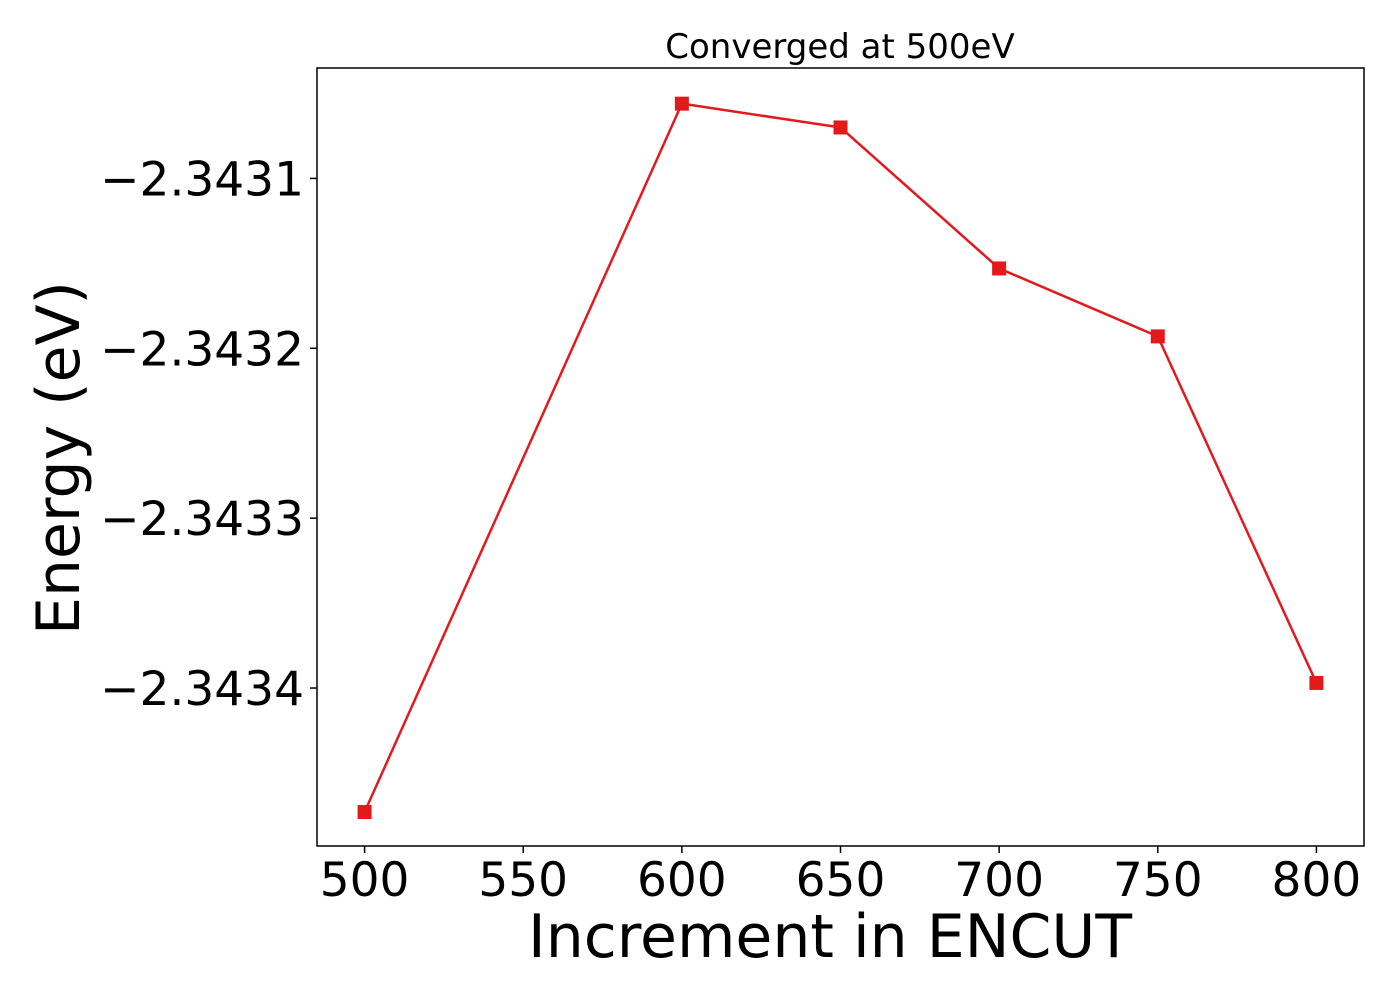 This screenshot has height=1000, width=1400. Describe the element at coordinates (365, 880) in the screenshot. I see `x-tick-label: 500` at that location.